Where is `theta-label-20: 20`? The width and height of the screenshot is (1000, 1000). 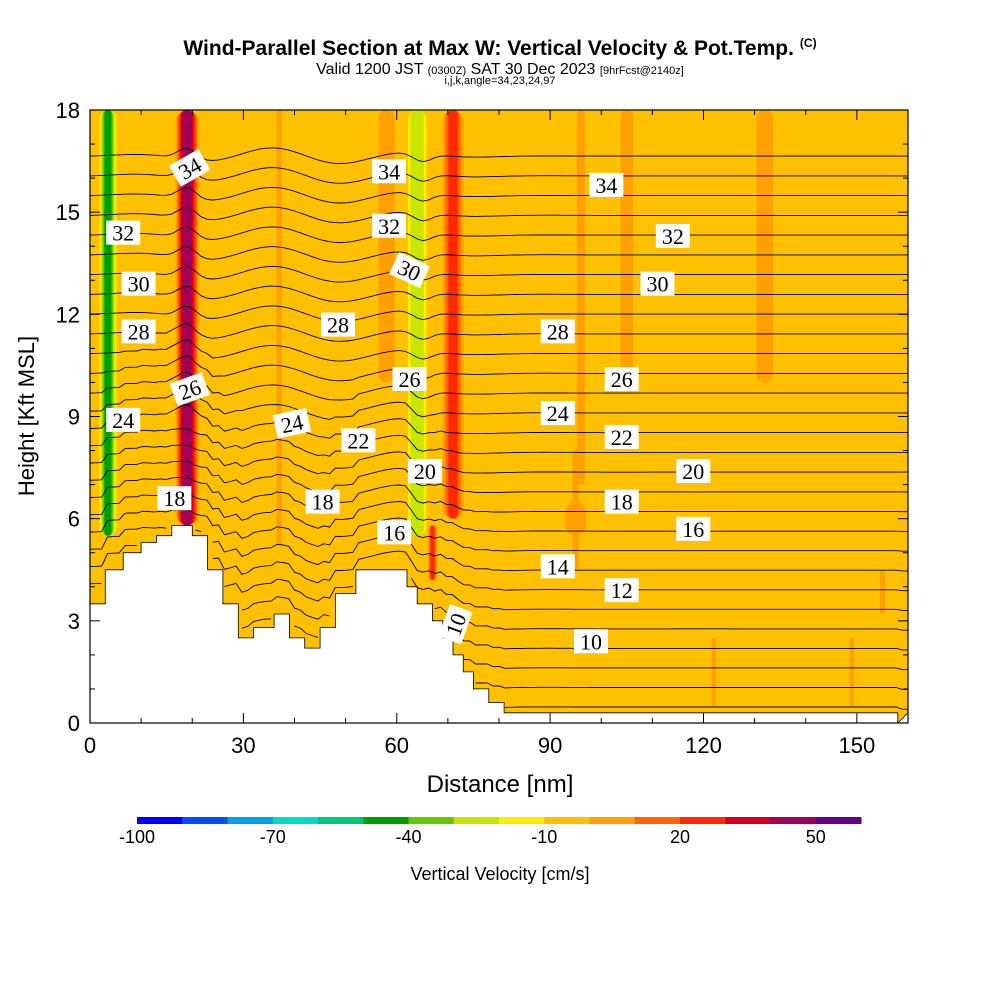 theta-label-20: 20 is located at coordinates (424, 471).